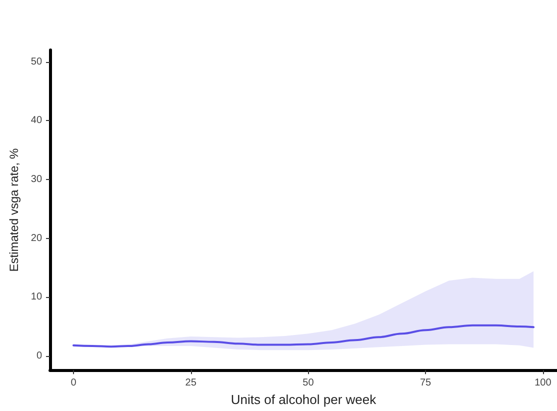 This screenshot has width=557, height=411. Describe the element at coordinates (303, 399) in the screenshot. I see `x-axis-title: Units of alcohol per week` at that location.